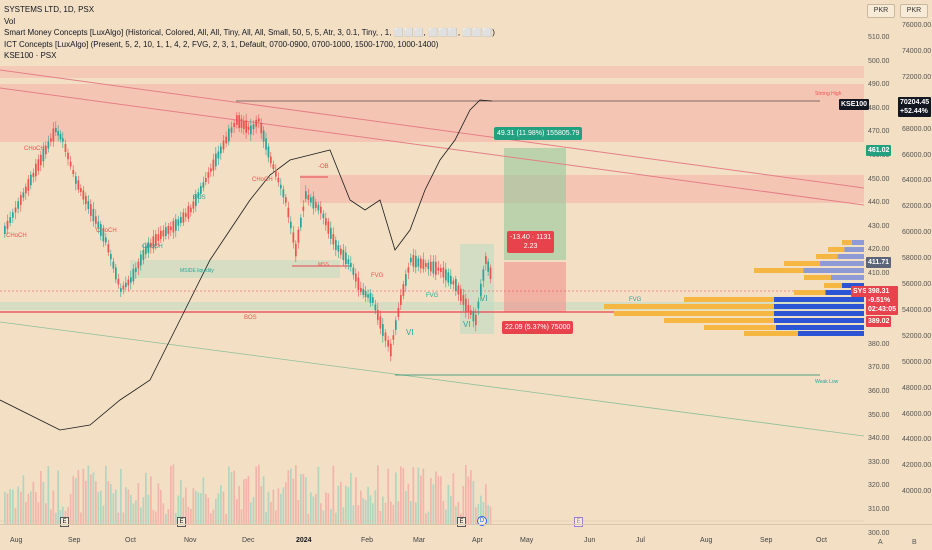  Describe the element at coordinates (879, 533) in the screenshot. I see `price-tick-label: 300.00` at that location.